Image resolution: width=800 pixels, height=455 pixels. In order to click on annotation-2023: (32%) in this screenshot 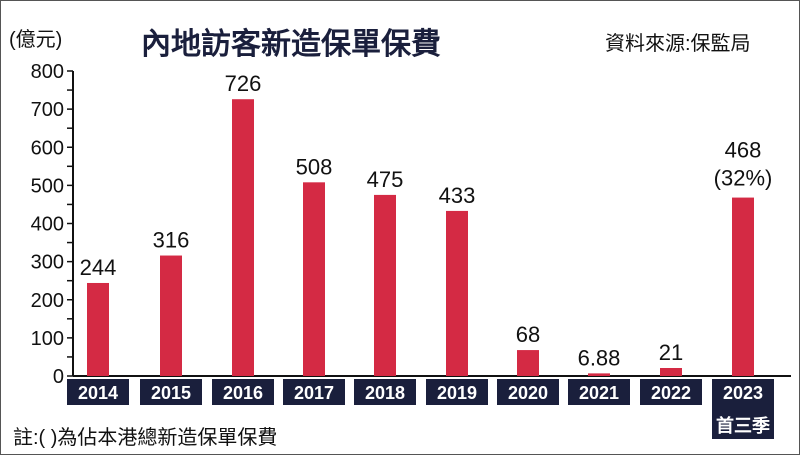, I will do `click(743, 178)`.